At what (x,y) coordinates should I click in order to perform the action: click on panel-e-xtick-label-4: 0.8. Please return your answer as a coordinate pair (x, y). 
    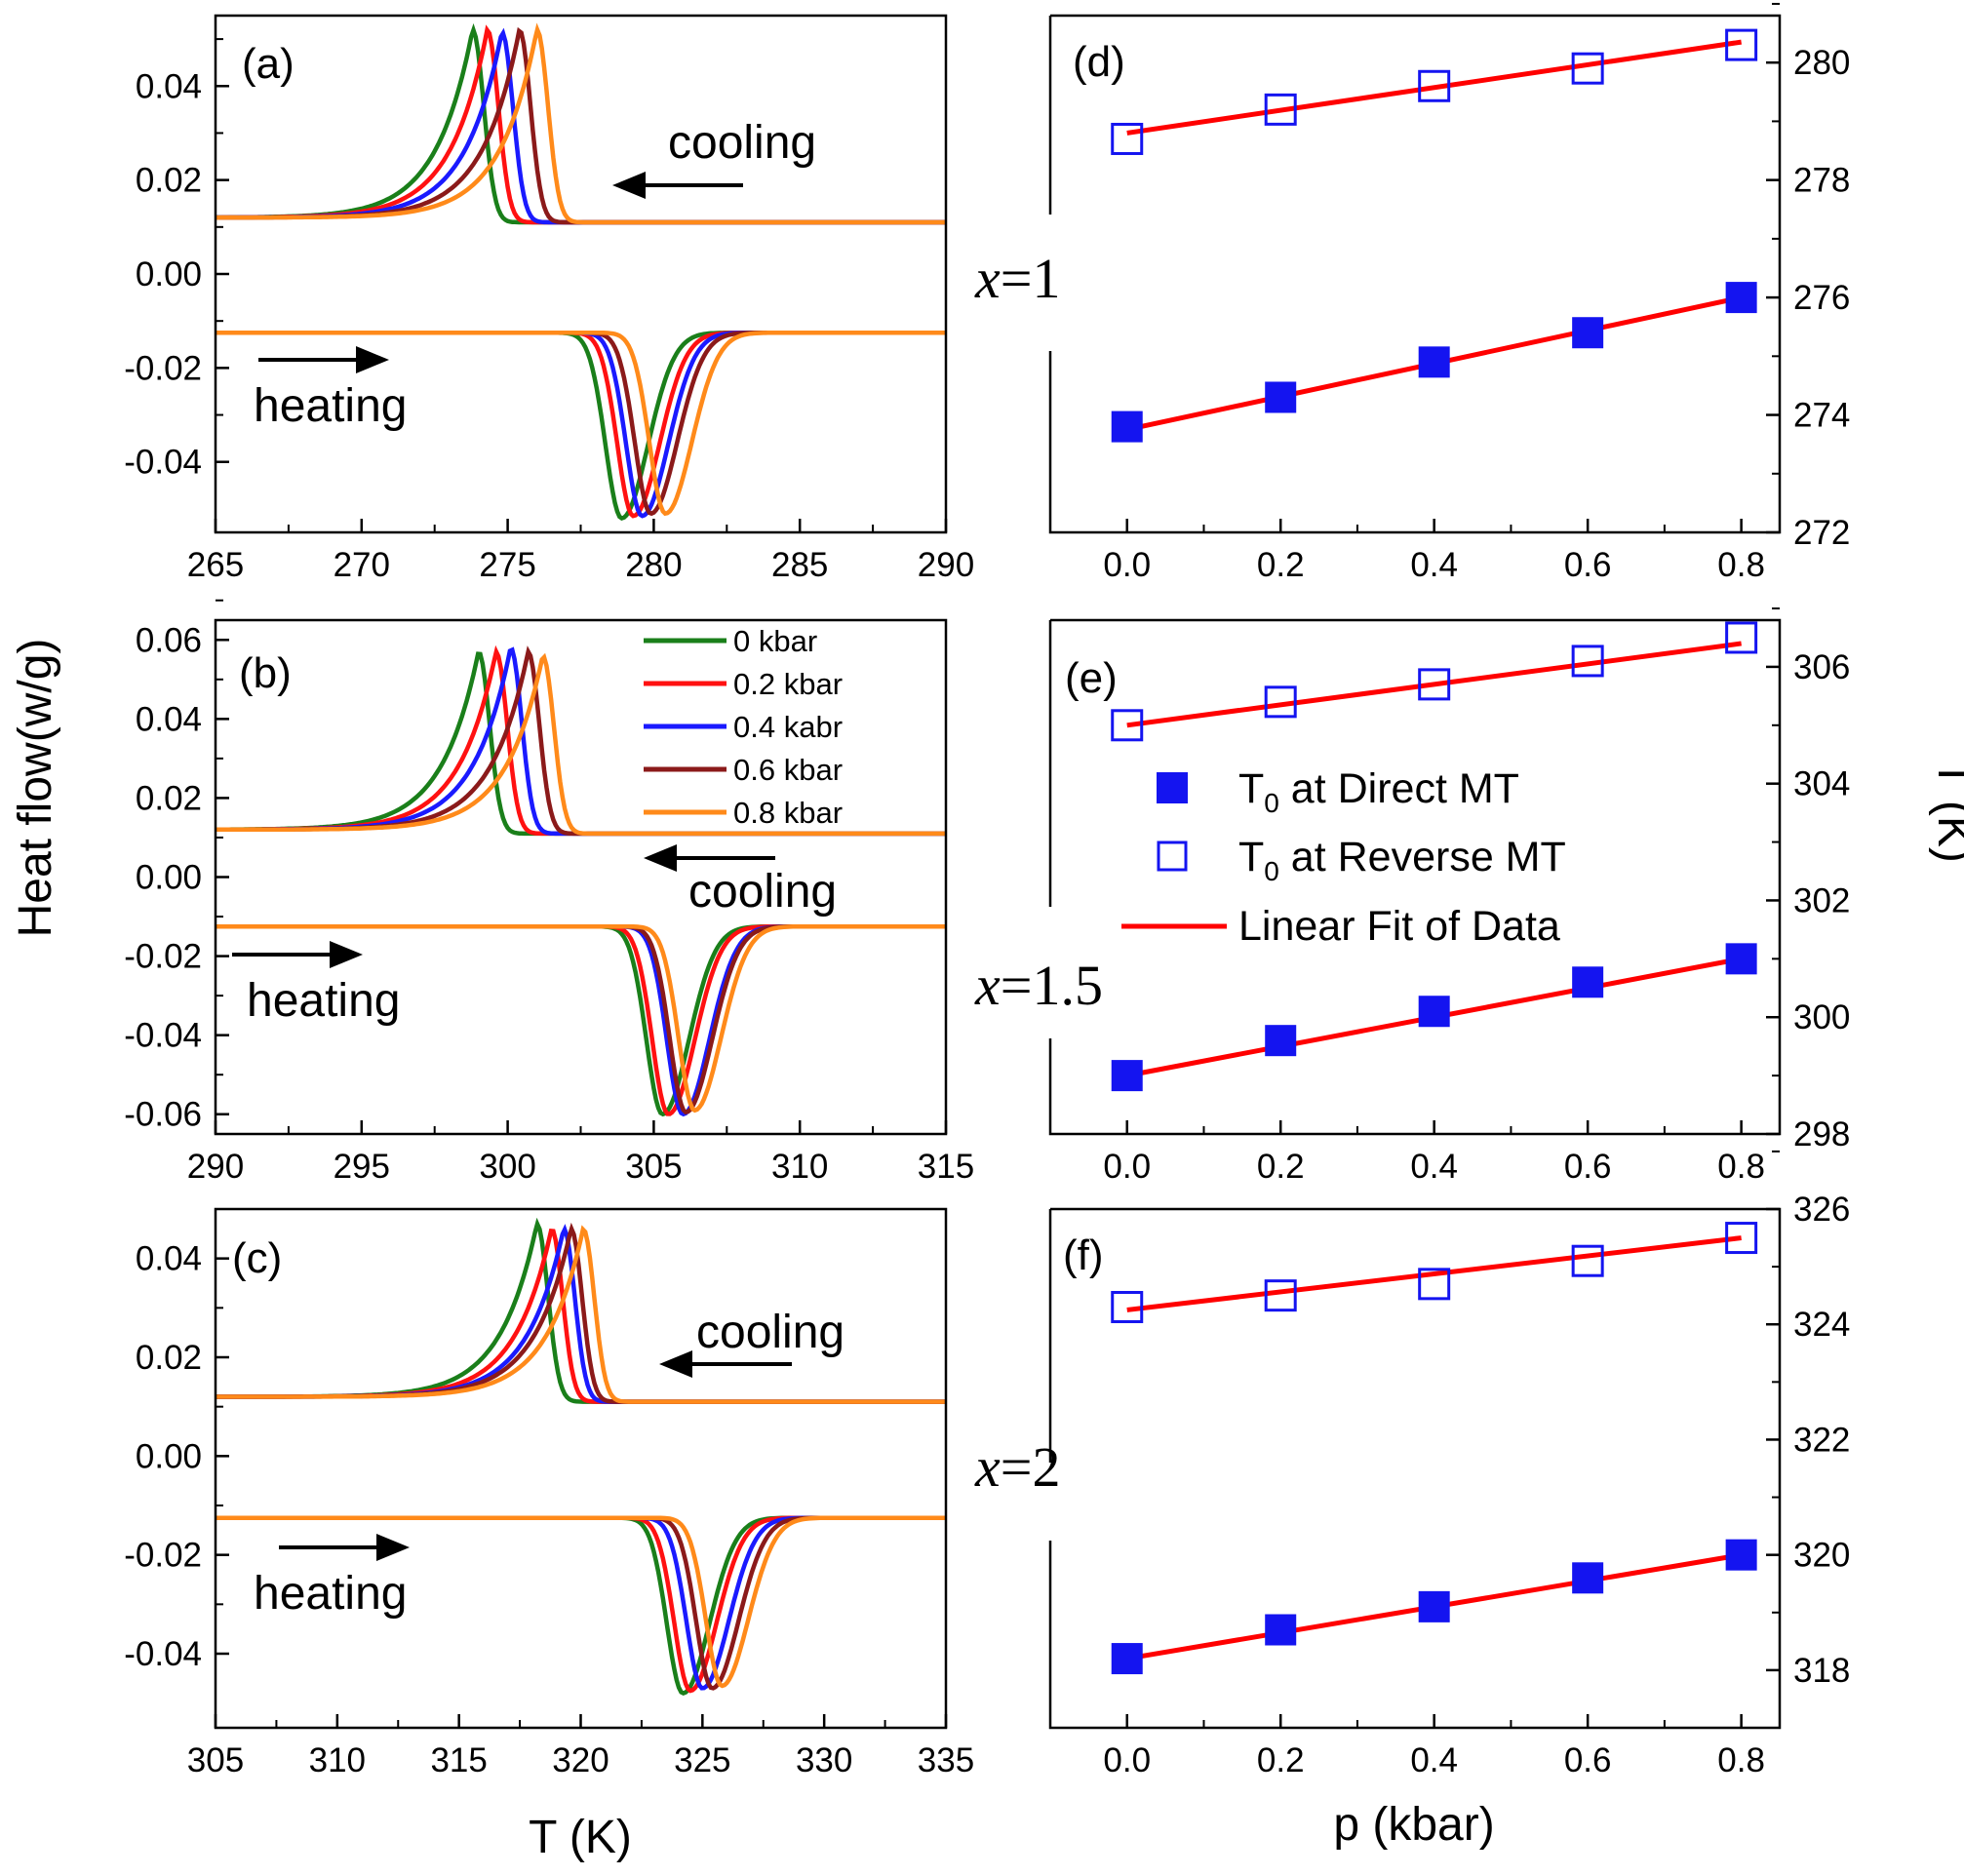
    Looking at the image, I should click on (1741, 1167).